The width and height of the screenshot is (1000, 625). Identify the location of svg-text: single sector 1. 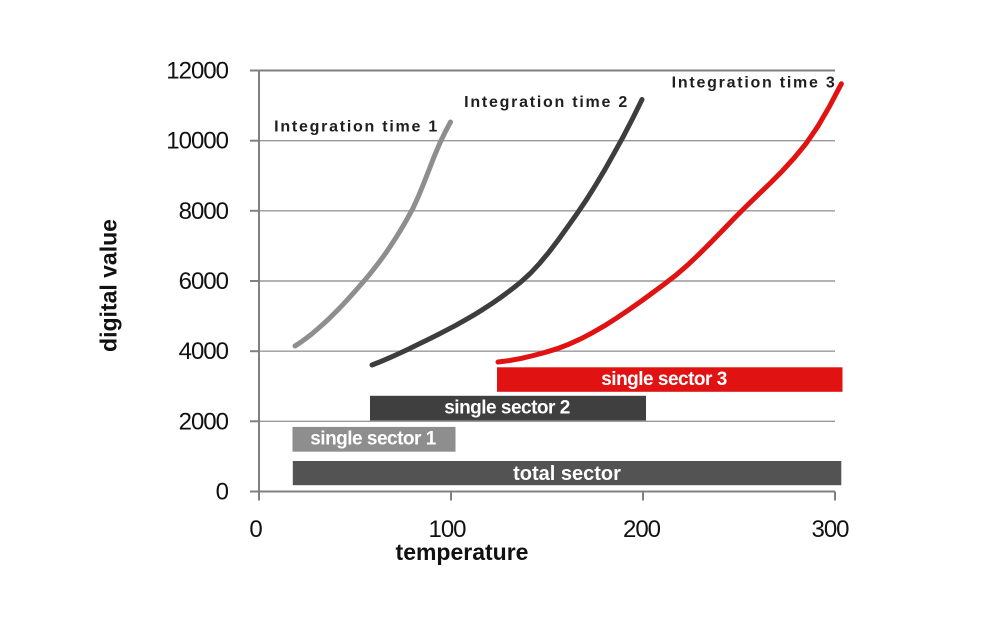
(373, 439).